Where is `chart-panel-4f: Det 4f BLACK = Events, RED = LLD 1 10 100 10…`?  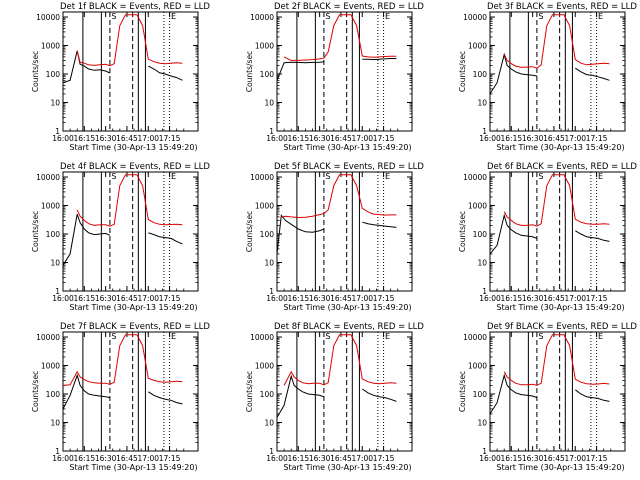 chart-panel-4f: Det 4f BLACK = Events, RED = LLD 1 10 100 10… is located at coordinates (120, 237).